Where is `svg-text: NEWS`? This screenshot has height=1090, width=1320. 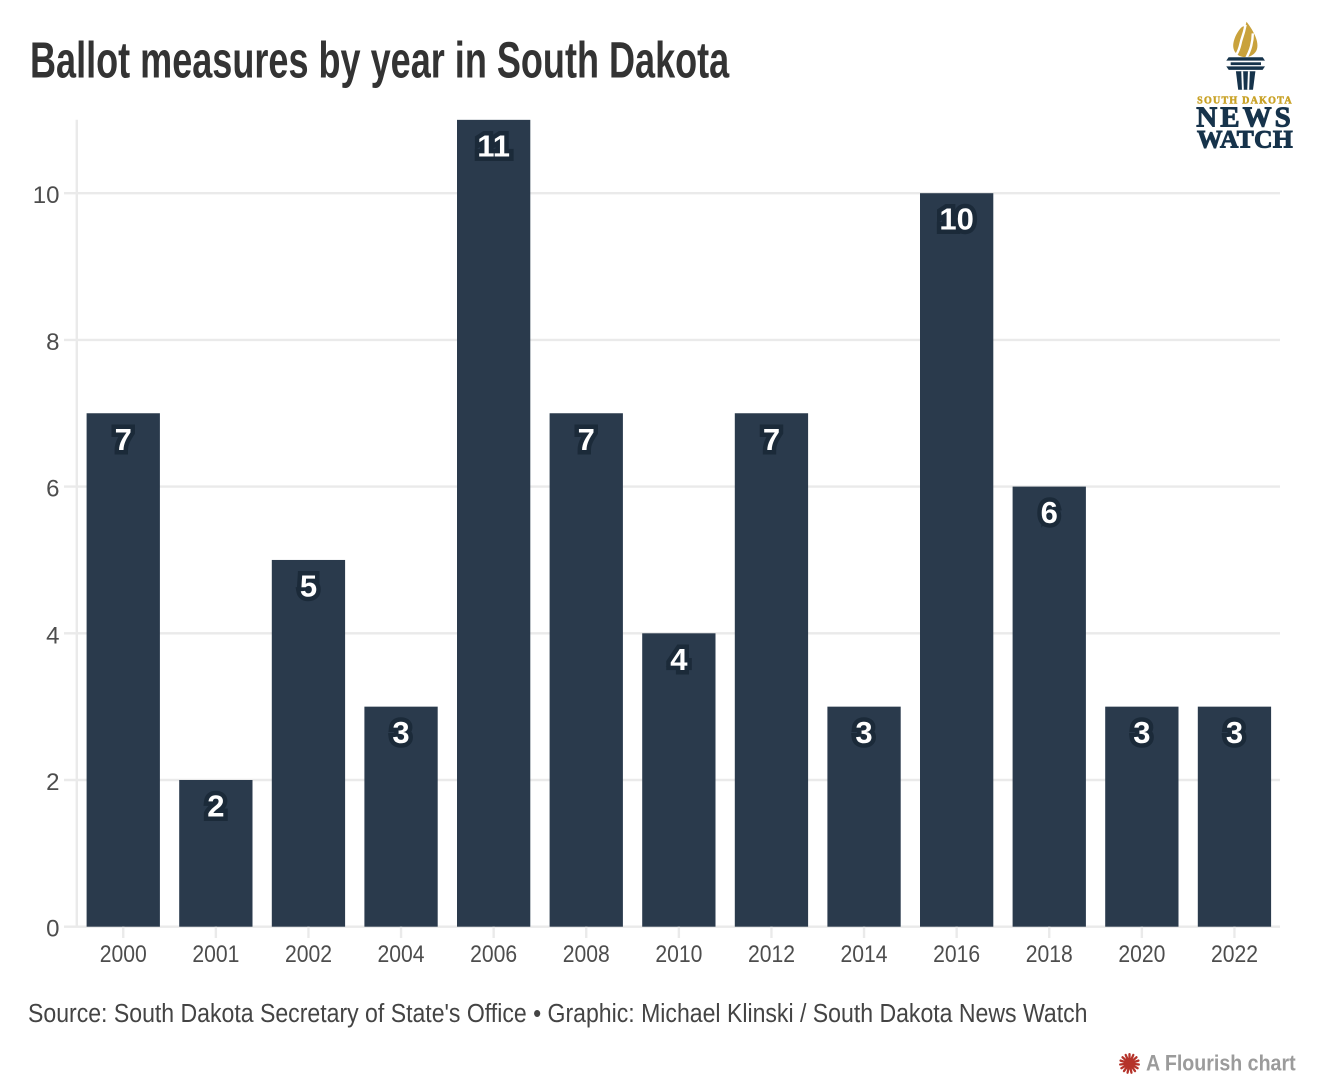 svg-text: NEWS is located at coordinates (1244, 118).